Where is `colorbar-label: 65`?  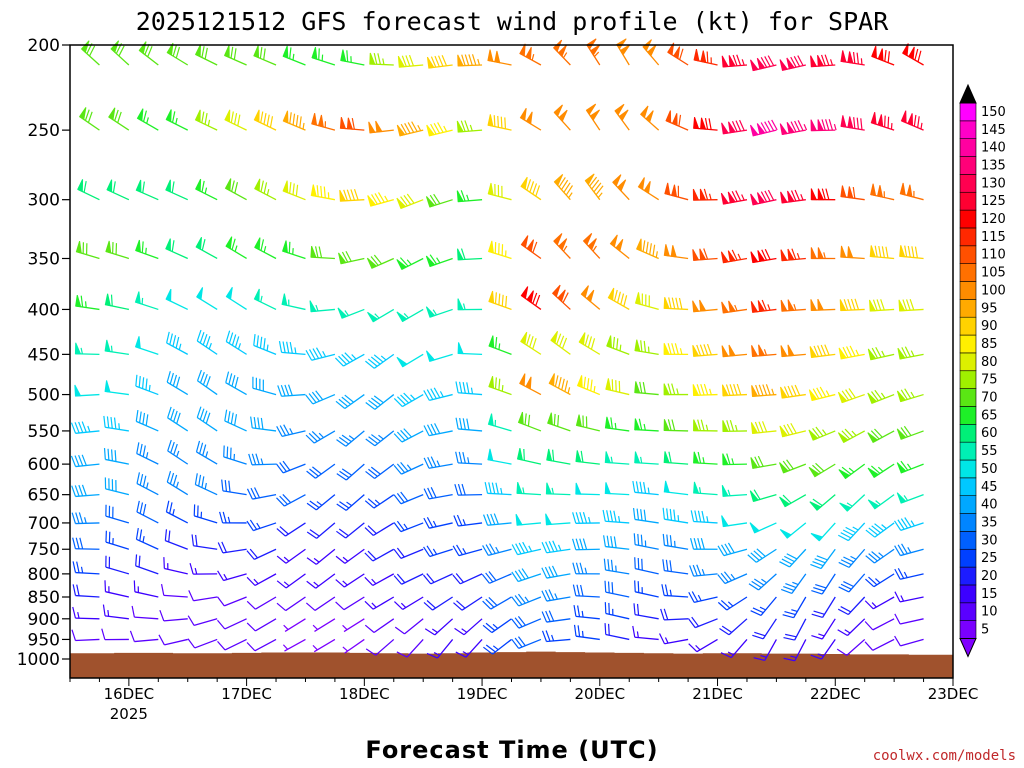 colorbar-label: 65 is located at coordinates (989, 415).